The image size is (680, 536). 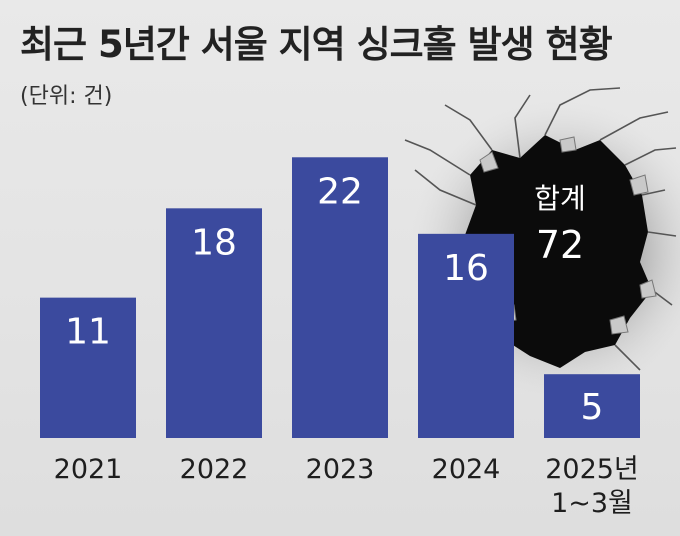 What do you see at coordinates (340, 469) in the screenshot?
I see `x-tick-label-2: 2023` at bounding box center [340, 469].